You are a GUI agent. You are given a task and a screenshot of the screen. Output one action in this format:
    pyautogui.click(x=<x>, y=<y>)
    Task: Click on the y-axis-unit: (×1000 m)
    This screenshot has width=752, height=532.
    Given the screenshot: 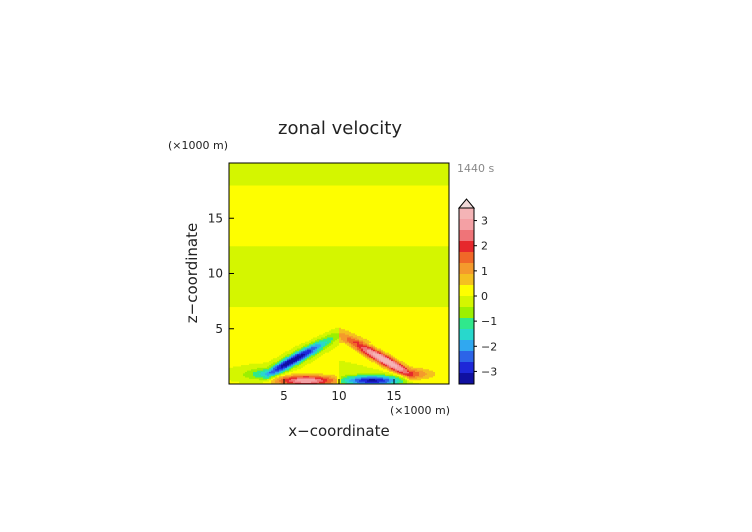 What is the action you would take?
    pyautogui.click(x=198, y=145)
    